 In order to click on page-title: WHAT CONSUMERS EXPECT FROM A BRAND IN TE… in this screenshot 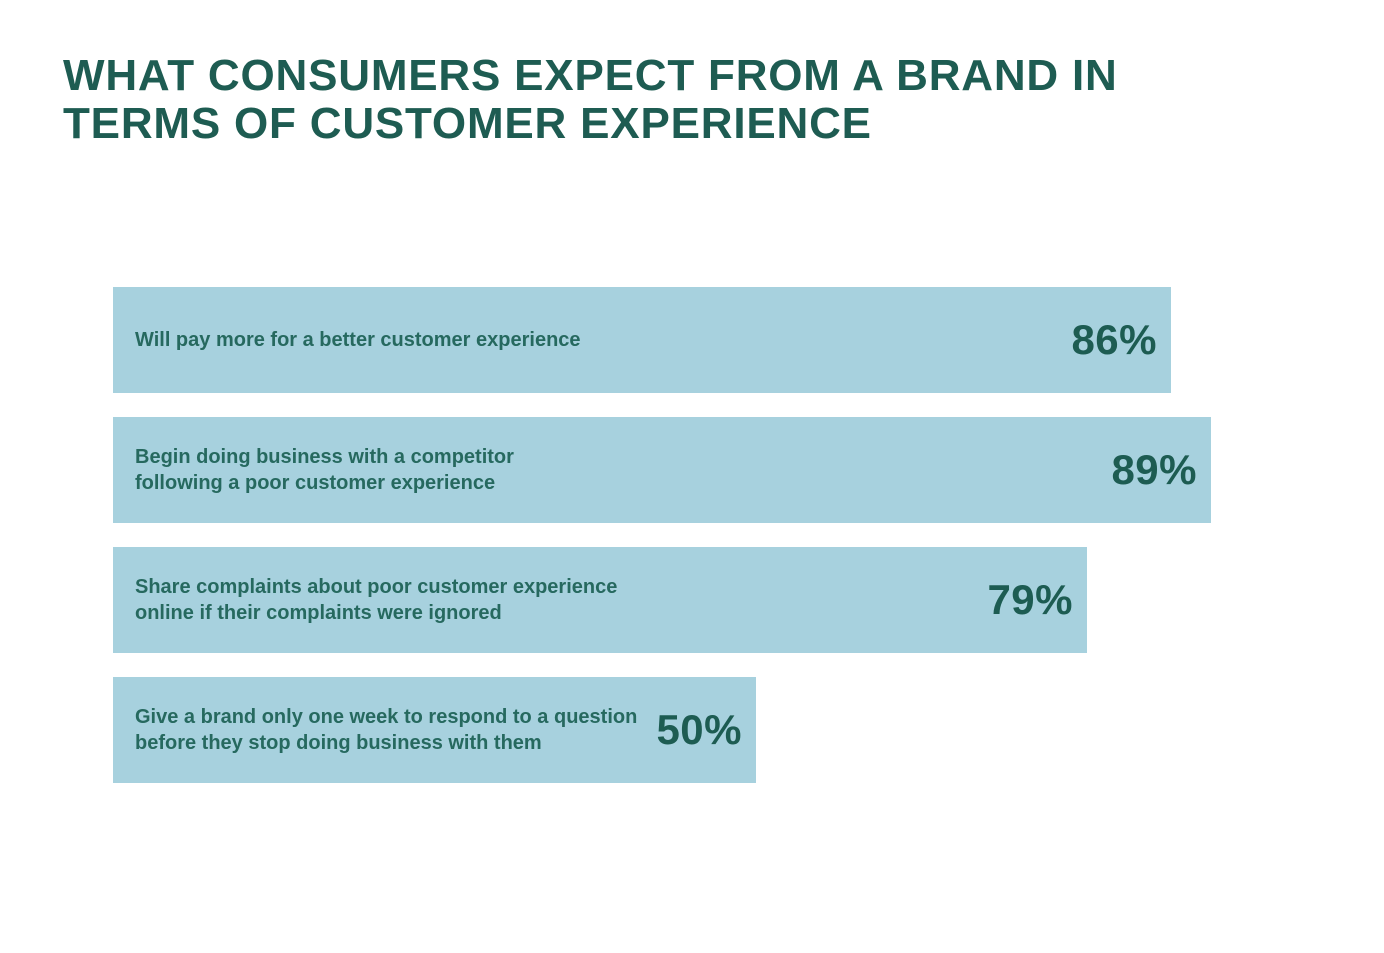, I will do `click(590, 100)`.